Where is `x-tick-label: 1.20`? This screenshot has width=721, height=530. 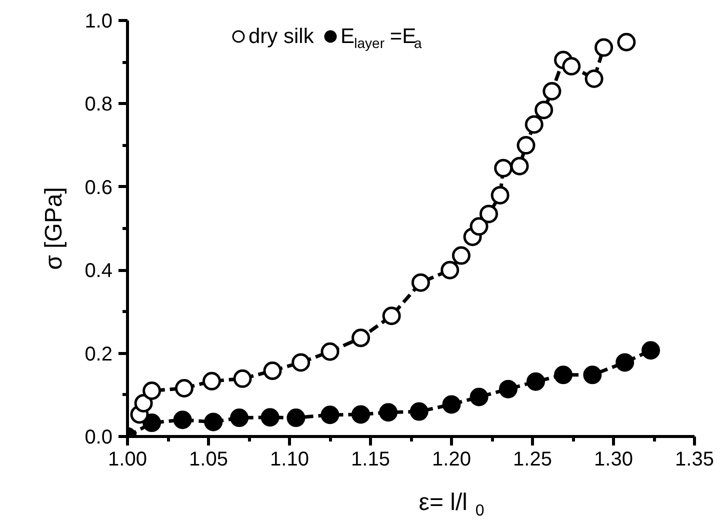 x-tick-label: 1.20 is located at coordinates (451, 459).